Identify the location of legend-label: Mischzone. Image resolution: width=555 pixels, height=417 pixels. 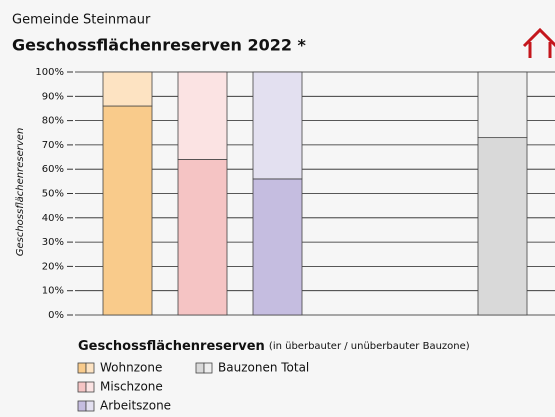
(131, 387).